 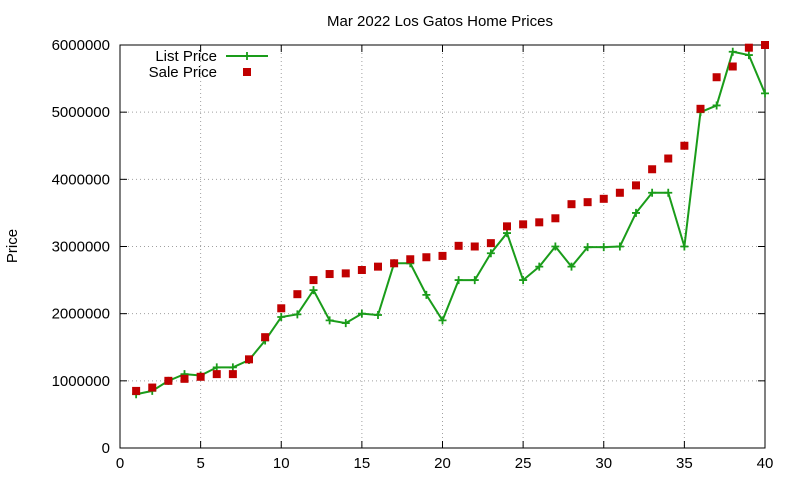 What do you see at coordinates (186, 56) in the screenshot?
I see `legend-label-list-price: List Price` at bounding box center [186, 56].